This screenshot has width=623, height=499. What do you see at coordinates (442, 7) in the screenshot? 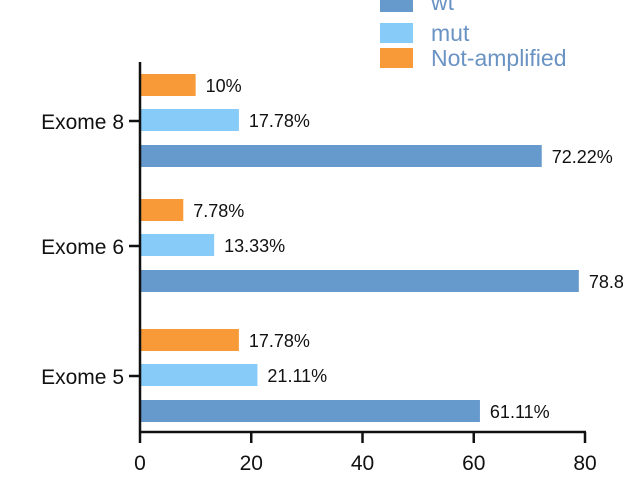
I see `legend-label: wt` at bounding box center [442, 7].